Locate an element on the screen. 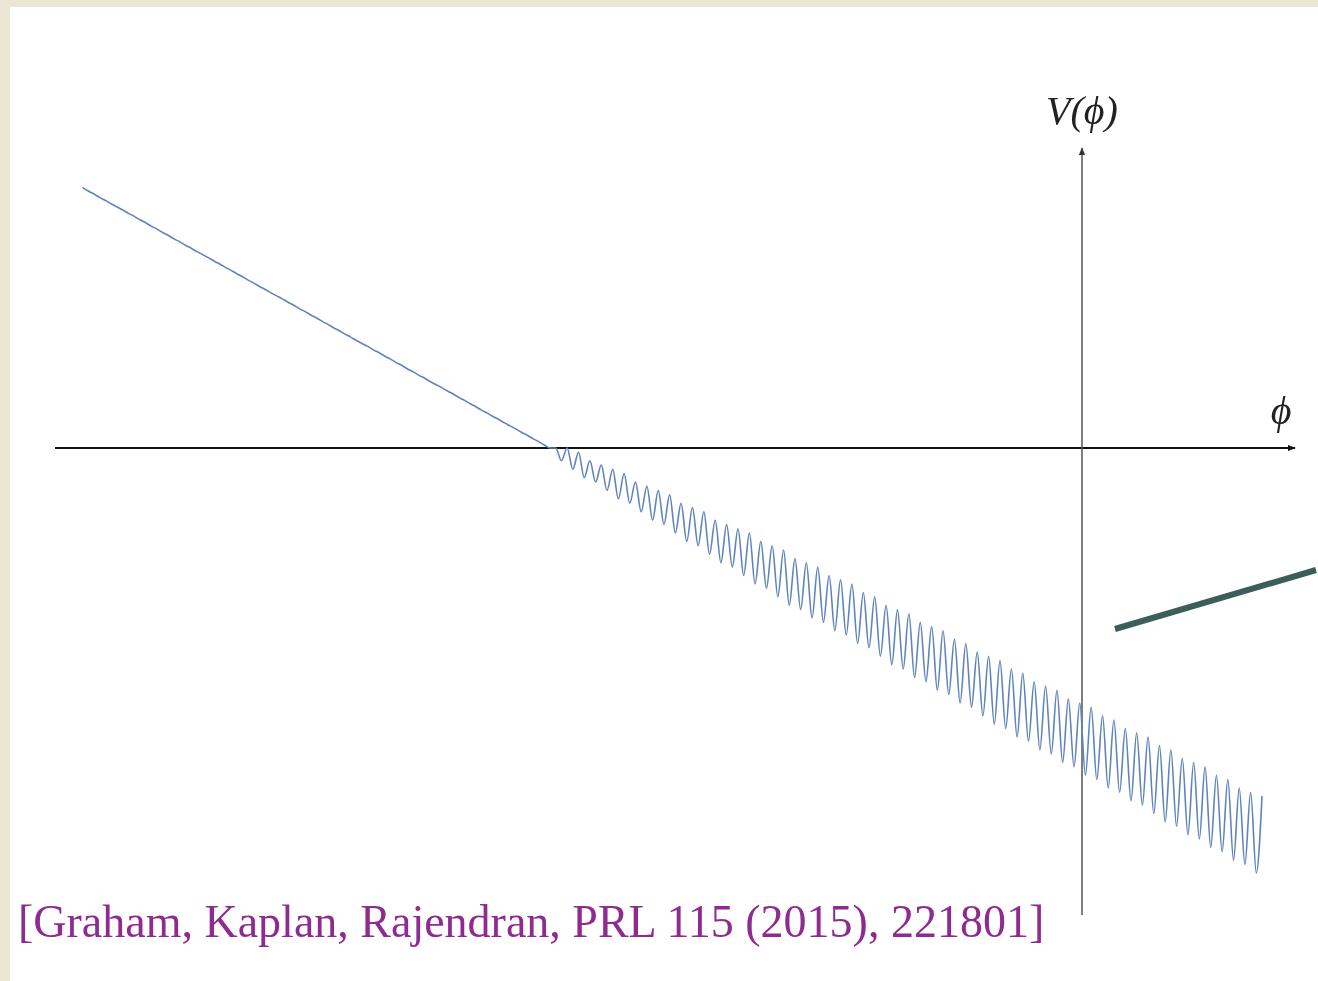 This screenshot has width=1318, height=981. x-axis-title: ϕ is located at coordinates (1281, 410).